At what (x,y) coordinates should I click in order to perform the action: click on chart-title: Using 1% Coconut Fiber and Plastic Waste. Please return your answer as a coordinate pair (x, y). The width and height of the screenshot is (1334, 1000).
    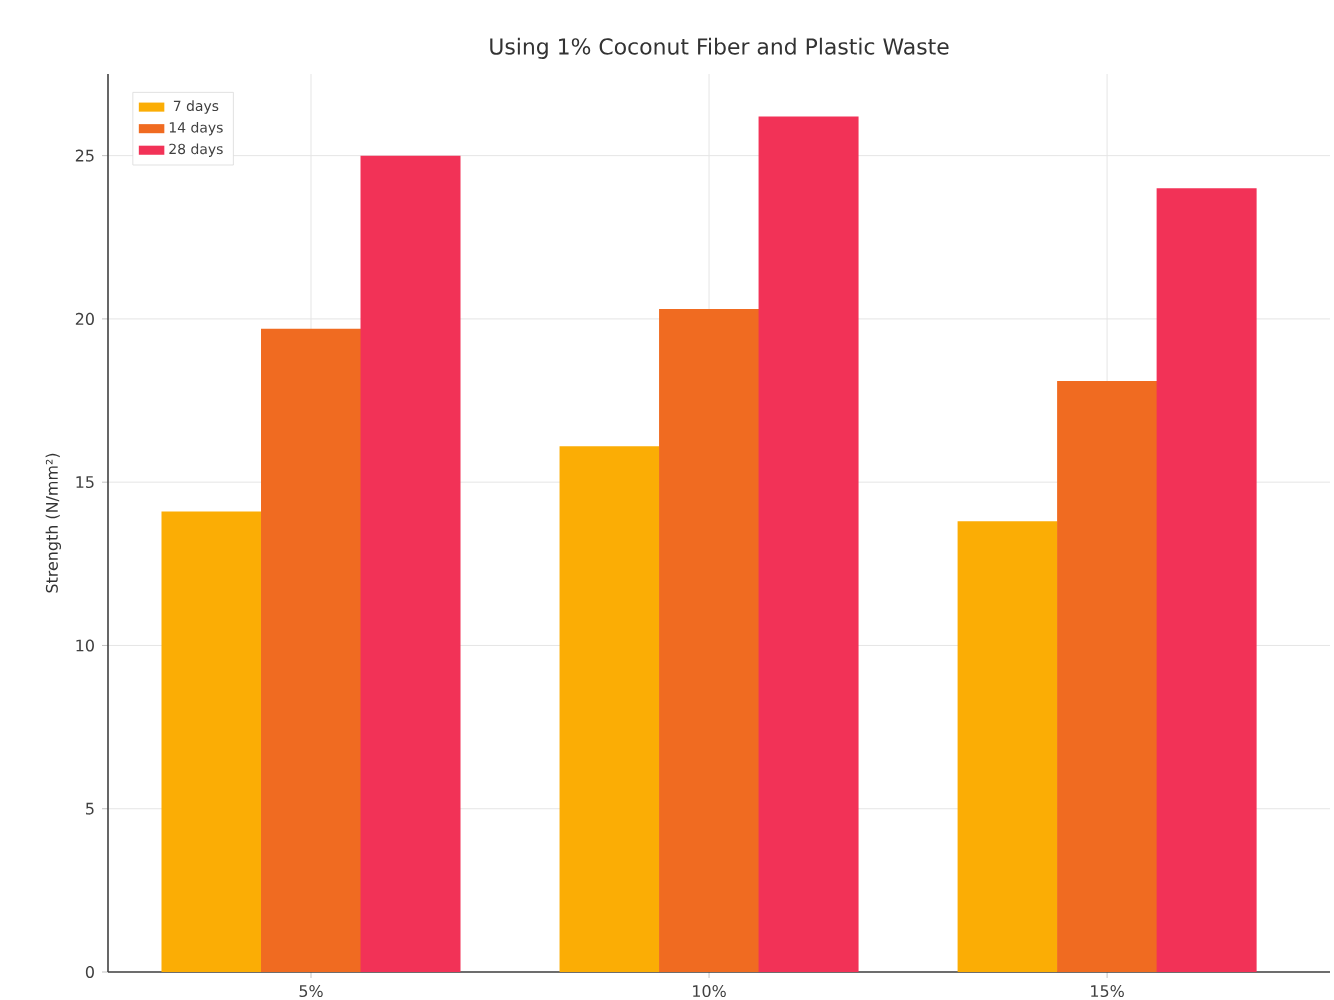
    Looking at the image, I should click on (719, 48).